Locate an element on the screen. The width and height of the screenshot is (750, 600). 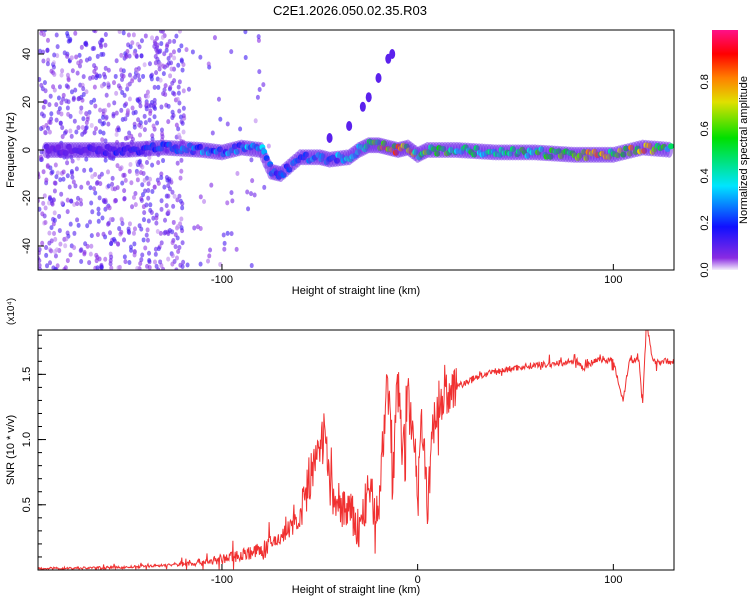
y-tick-label: 0.5 is located at coordinates (27, 504).